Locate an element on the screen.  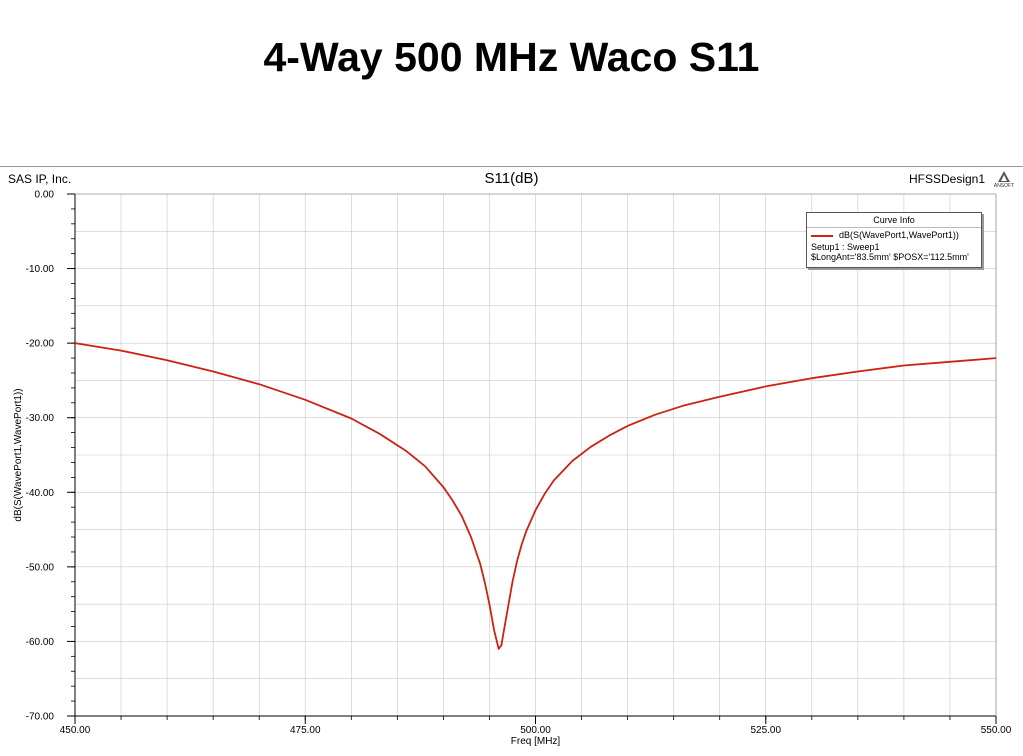
y-tick-label: -20.00 is located at coordinates (40, 344).